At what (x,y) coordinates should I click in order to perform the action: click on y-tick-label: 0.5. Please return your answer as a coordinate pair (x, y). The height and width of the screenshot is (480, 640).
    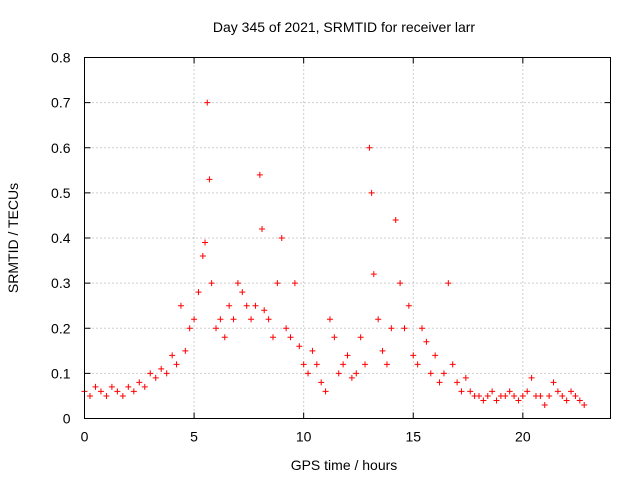
    Looking at the image, I should click on (61, 193).